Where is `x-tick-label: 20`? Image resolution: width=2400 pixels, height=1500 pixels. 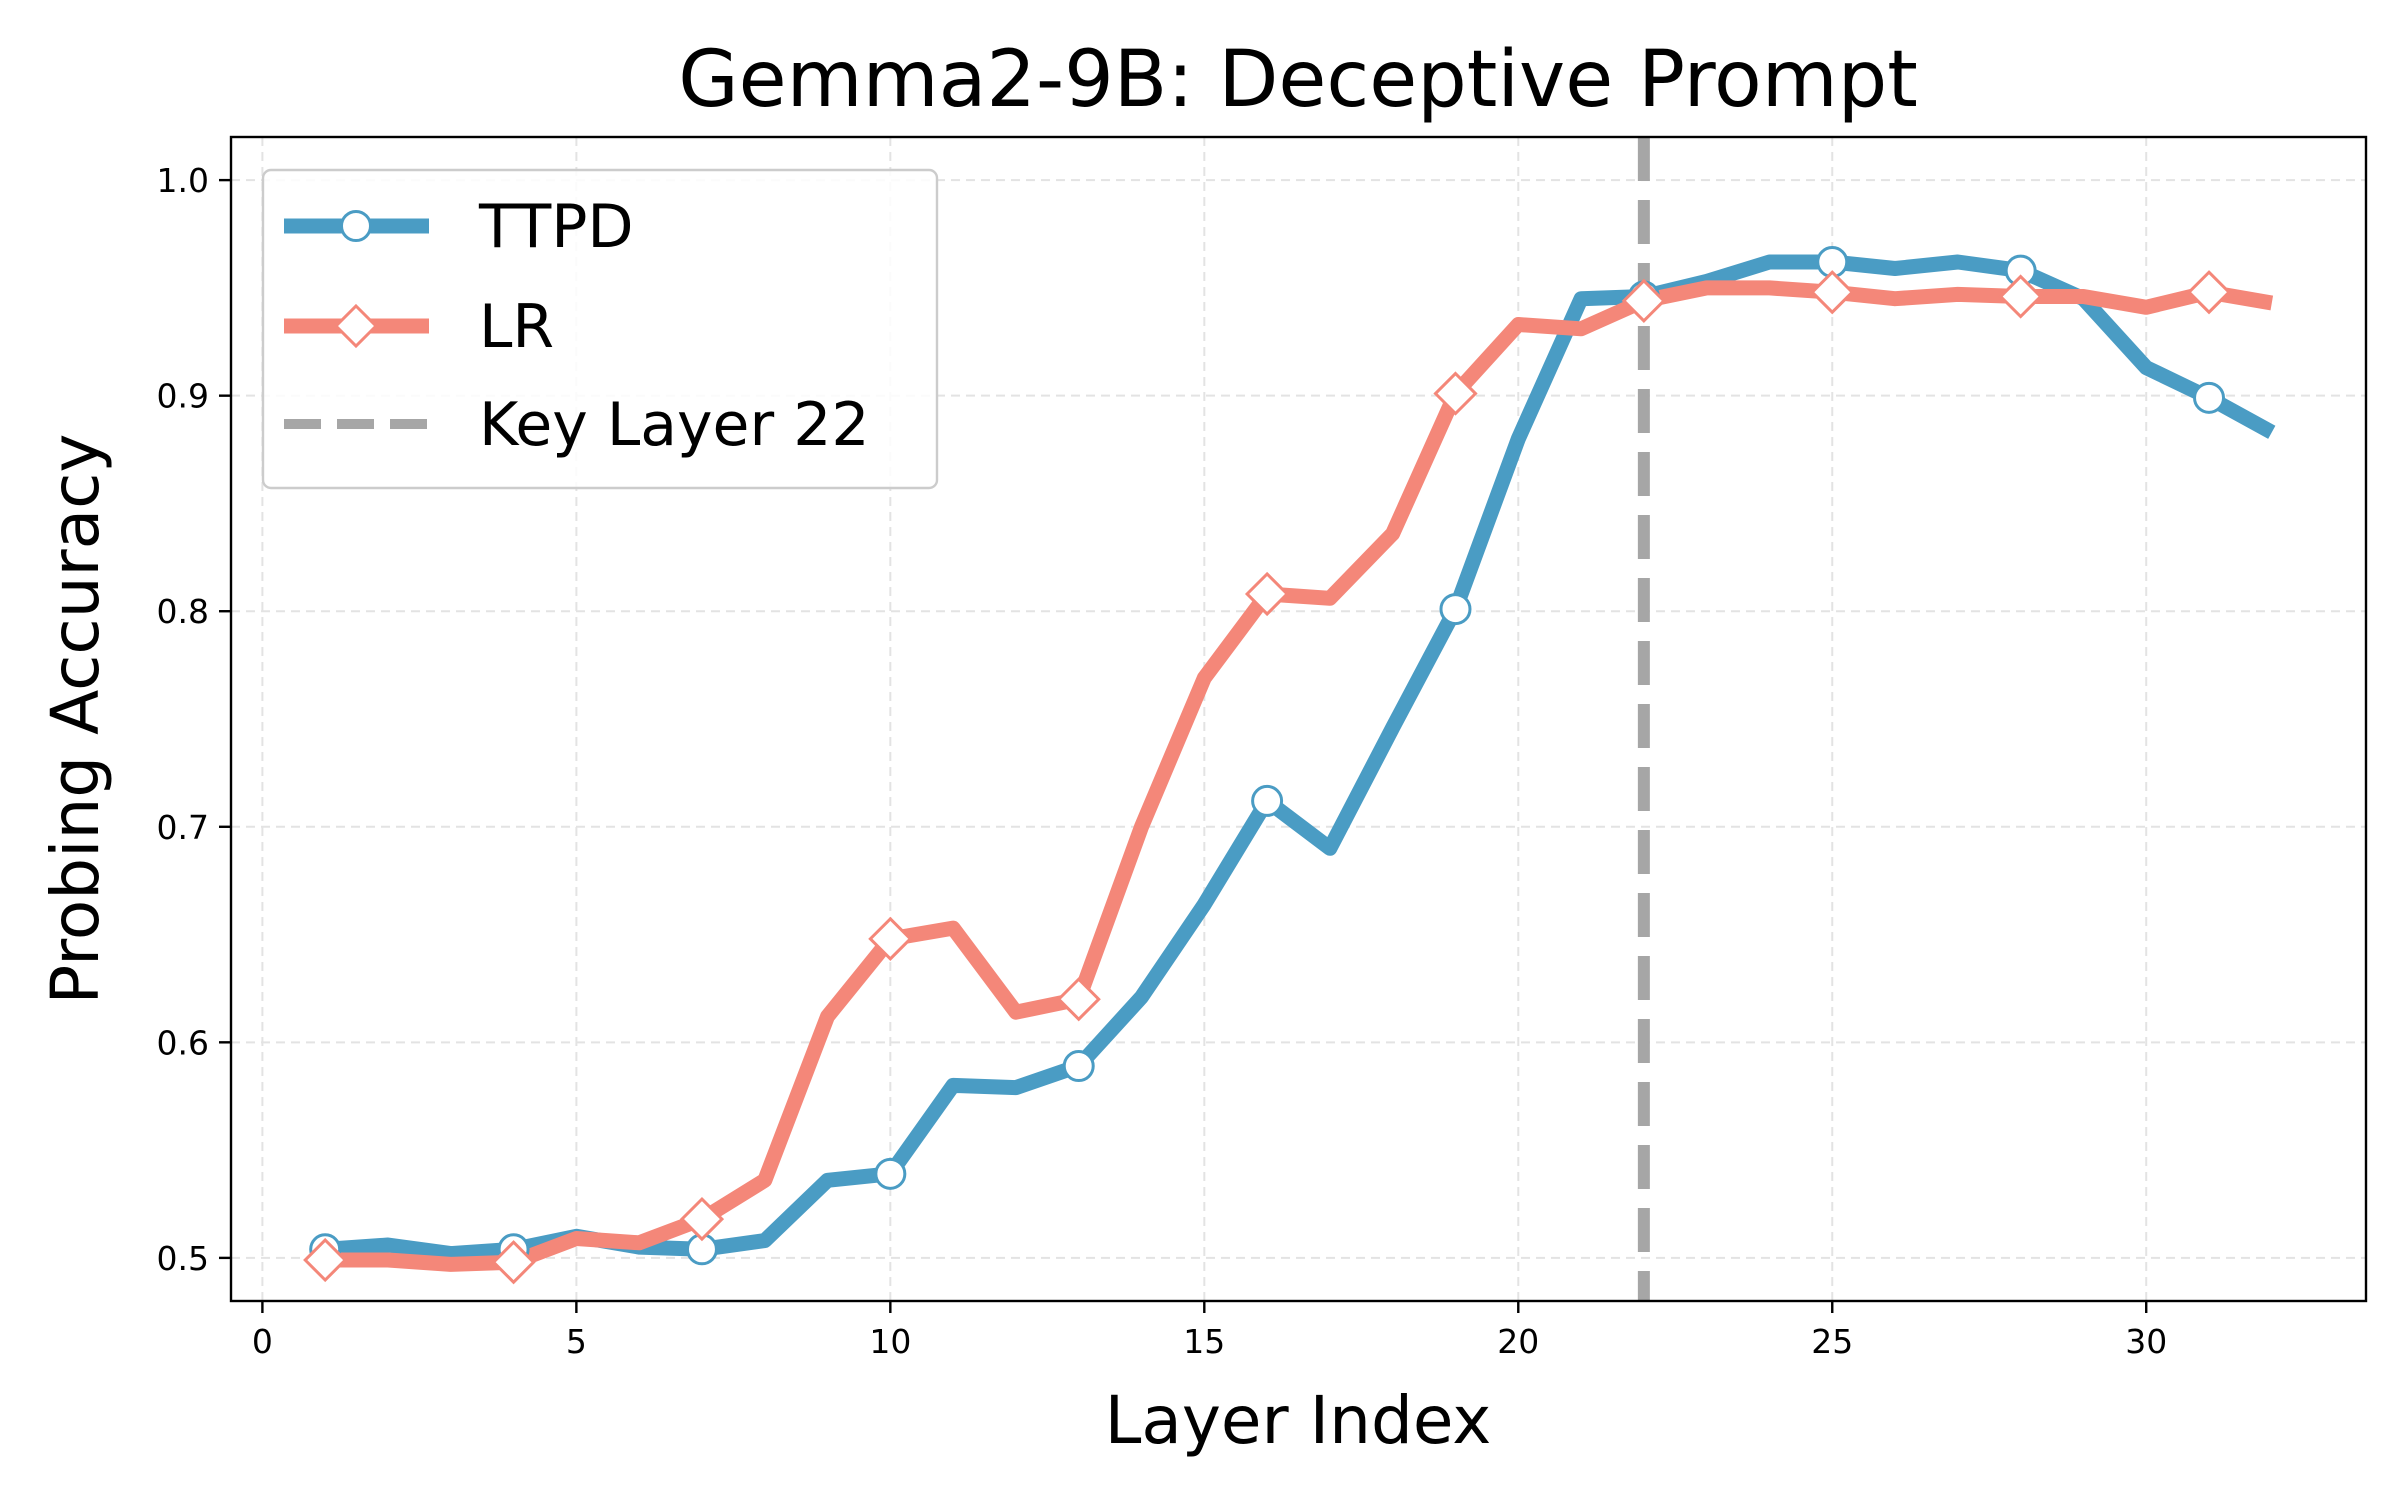
x-tick-label: 20 is located at coordinates (1518, 1341).